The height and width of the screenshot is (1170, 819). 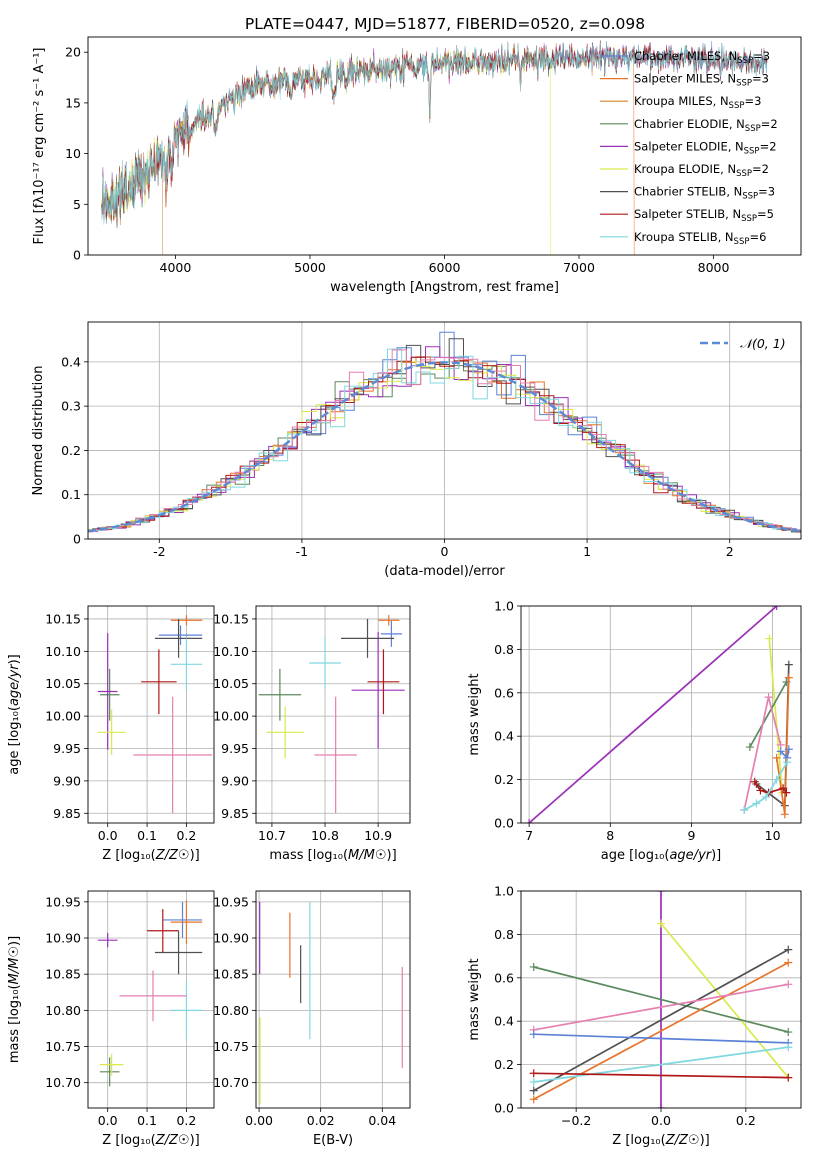 What do you see at coordinates (504, 934) in the screenshot?
I see `y-tick-label: 0.8` at bounding box center [504, 934].